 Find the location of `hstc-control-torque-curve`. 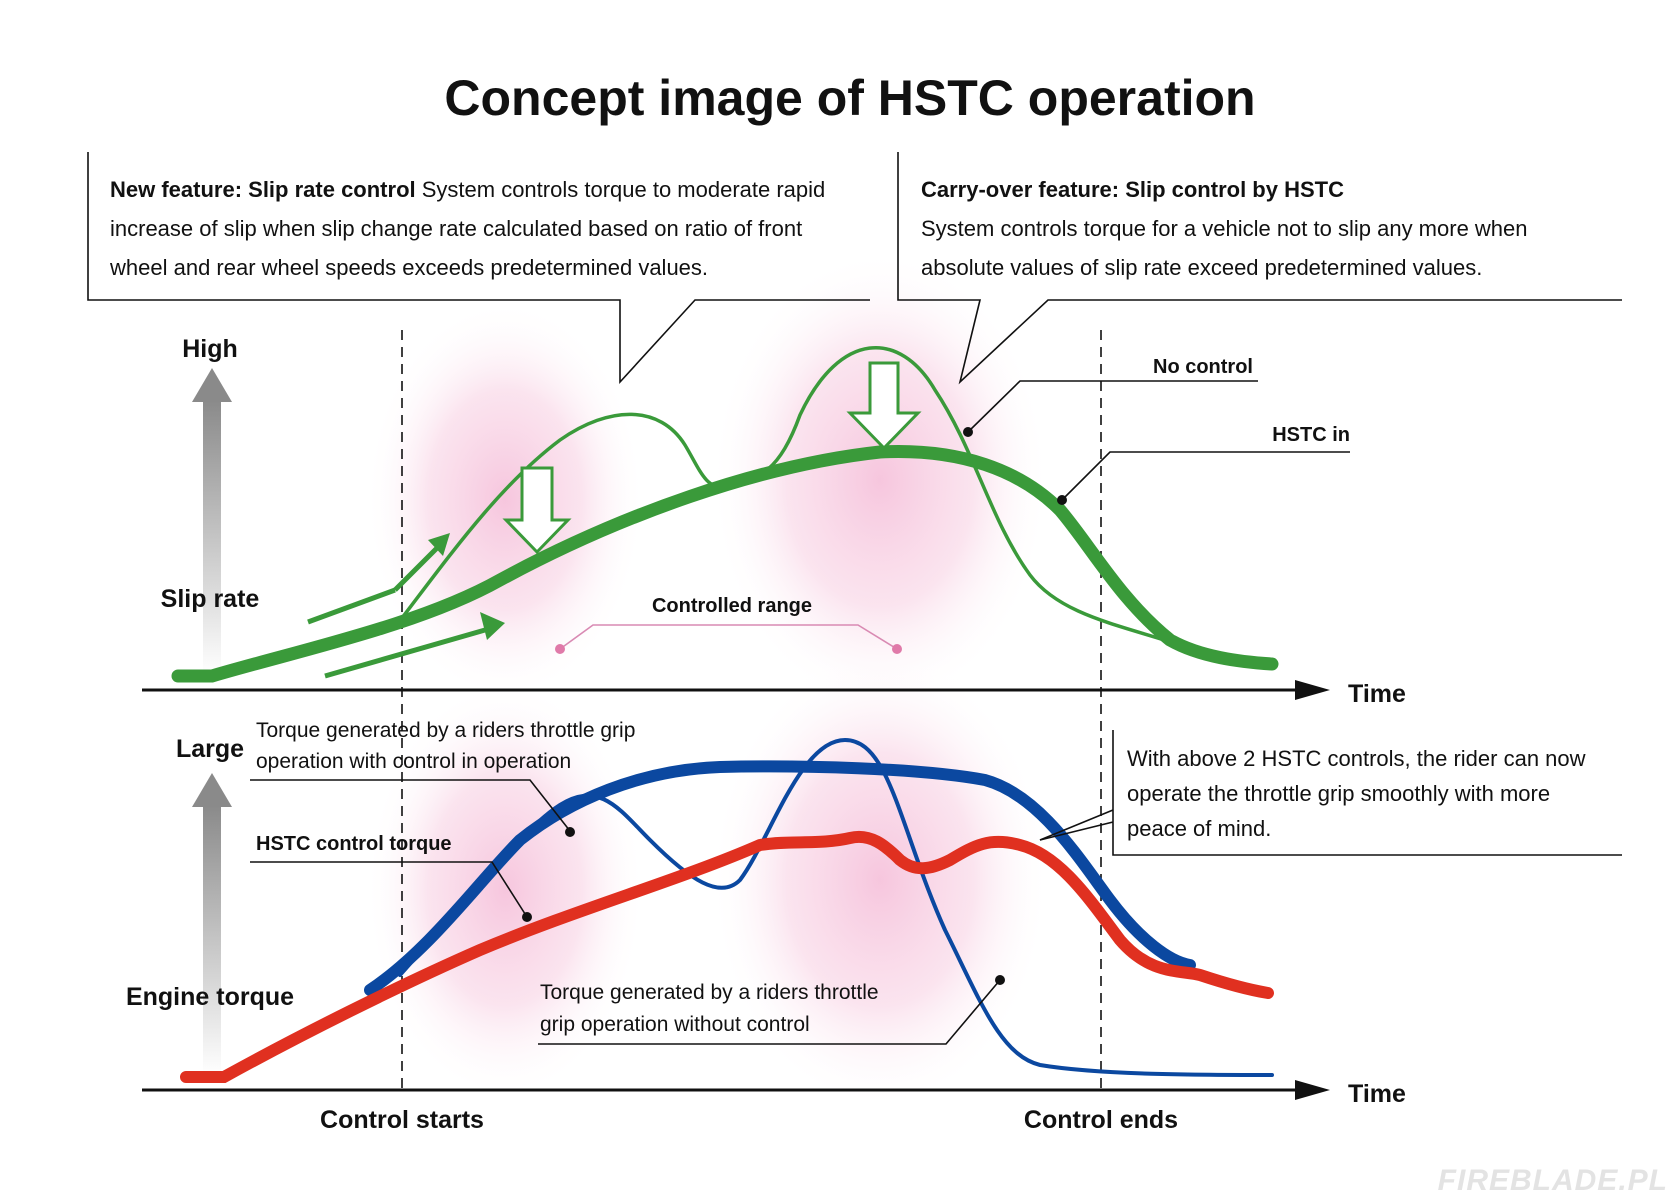

hstc-control-torque-curve is located at coordinates (727, 956).